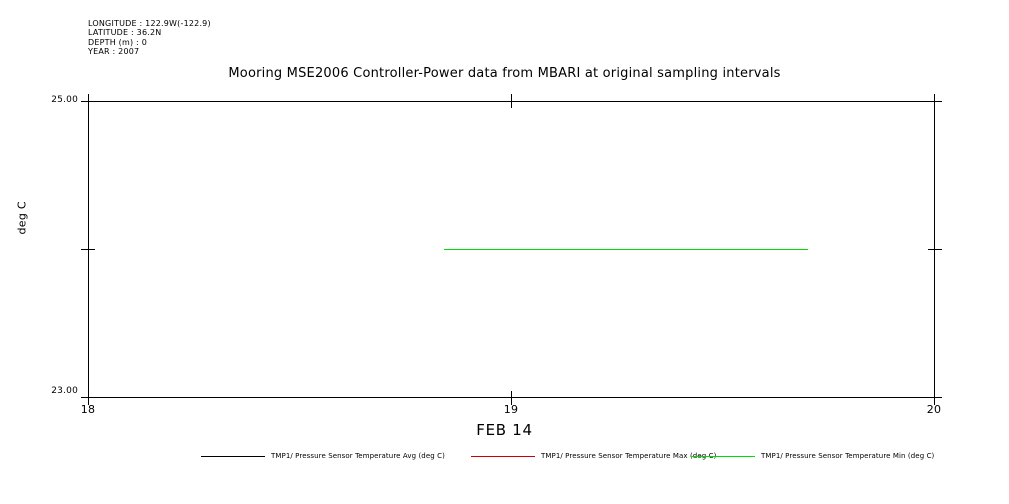  Describe the element at coordinates (149, 23) in the screenshot. I see `metadata-longitude: LONGITUDE : 122.9W(-122.9)` at that location.